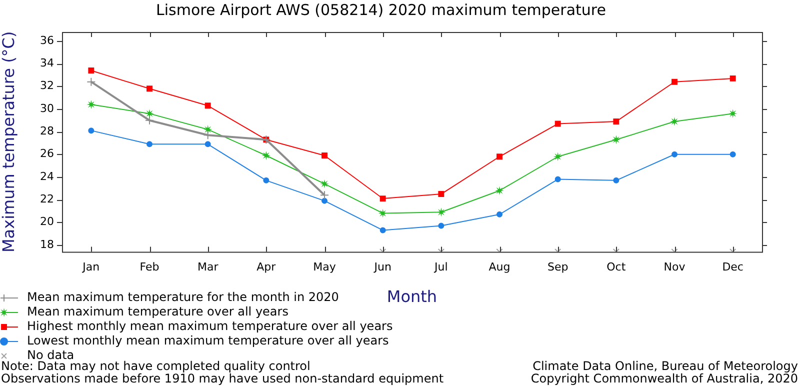 This screenshot has width=800, height=386. What do you see at coordinates (47, 199) in the screenshot?
I see `y-tick-label: 22` at bounding box center [47, 199].